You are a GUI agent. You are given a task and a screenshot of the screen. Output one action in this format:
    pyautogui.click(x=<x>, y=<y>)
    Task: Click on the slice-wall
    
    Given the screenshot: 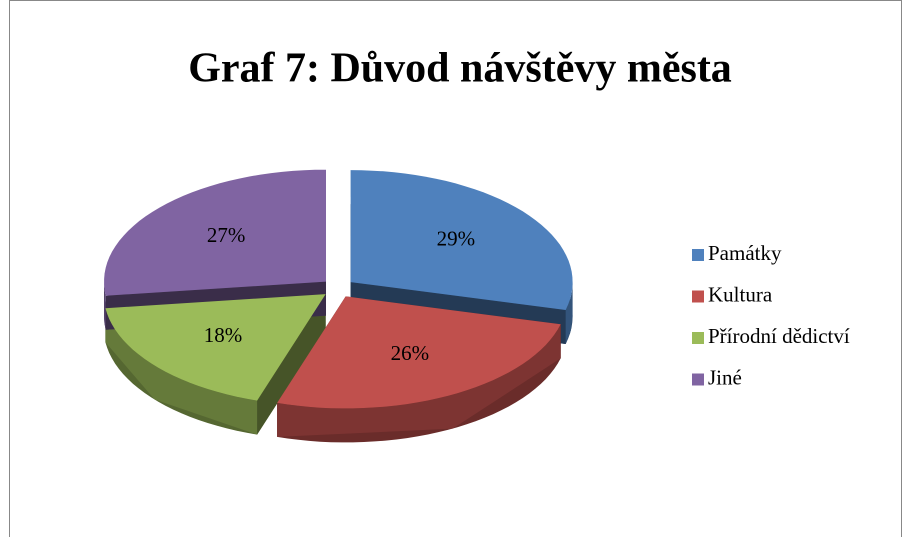 What is the action you would take?
    pyautogui.click(x=291, y=364)
    